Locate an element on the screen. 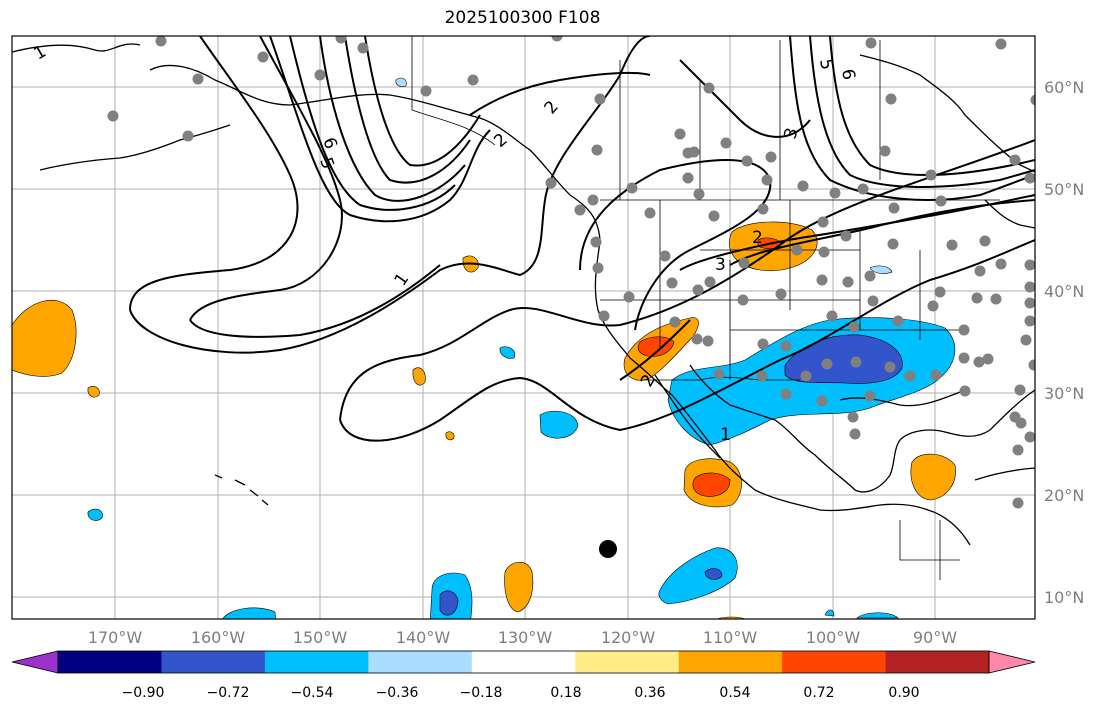 The height and width of the screenshot is (712, 1105). lon-label: 160°W is located at coordinates (218, 637).